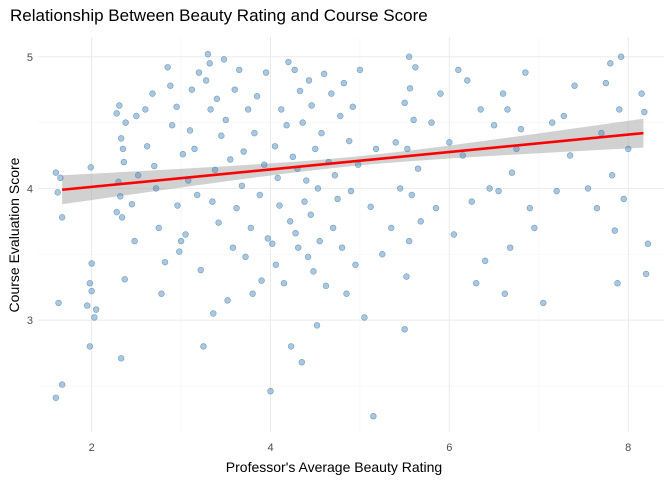 The image size is (672, 480). Describe the element at coordinates (30, 189) in the screenshot. I see `y-tick-label: 4` at that location.